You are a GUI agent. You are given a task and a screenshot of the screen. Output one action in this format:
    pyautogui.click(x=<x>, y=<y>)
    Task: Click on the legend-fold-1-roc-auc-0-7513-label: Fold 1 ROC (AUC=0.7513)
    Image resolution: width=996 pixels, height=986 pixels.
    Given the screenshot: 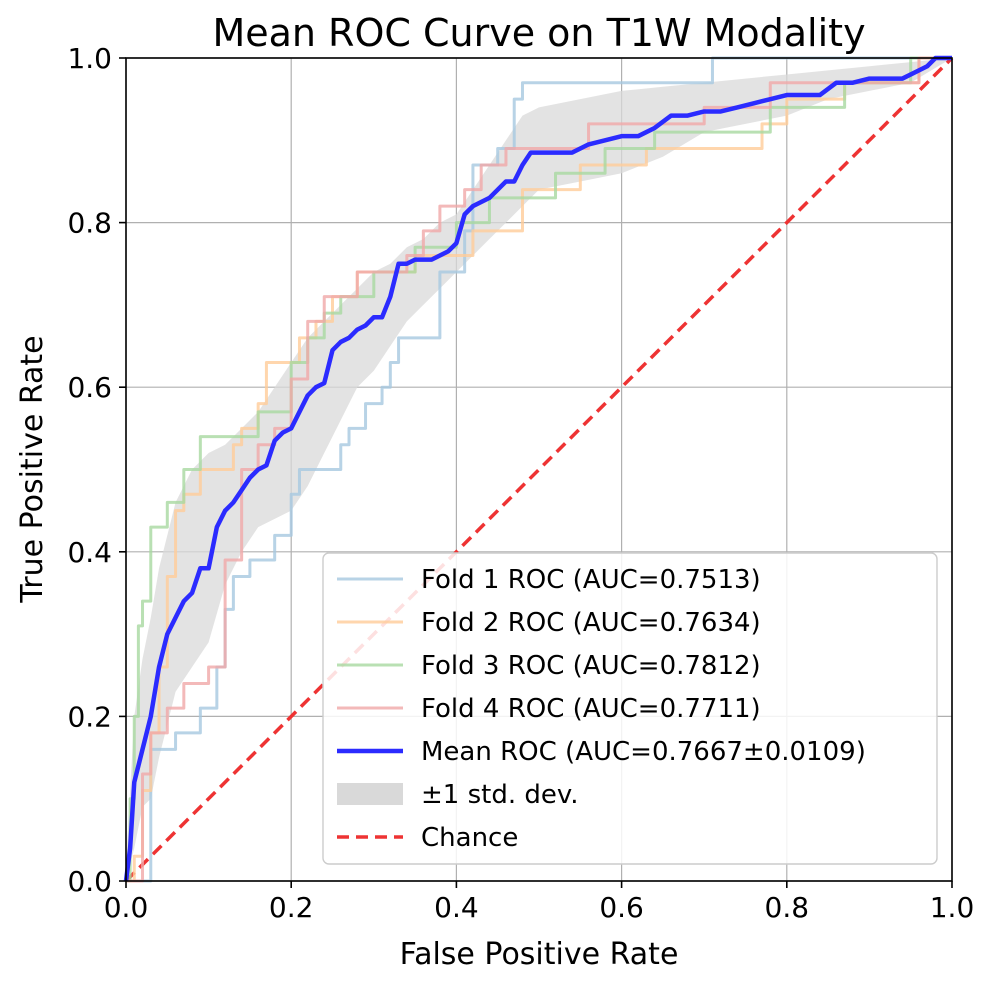 What is the action you would take?
    pyautogui.click(x=591, y=580)
    